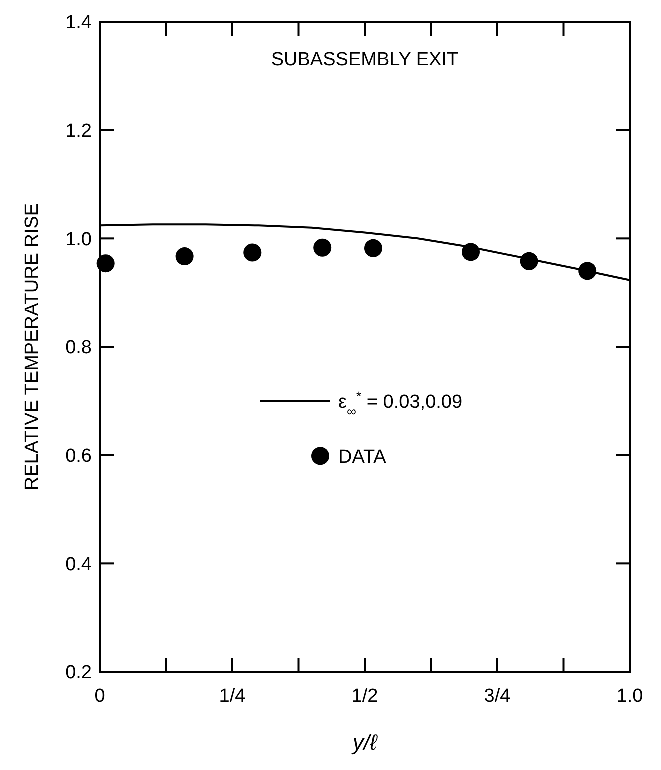  Describe the element at coordinates (362, 457) in the screenshot. I see `legend-label: DATA` at that location.